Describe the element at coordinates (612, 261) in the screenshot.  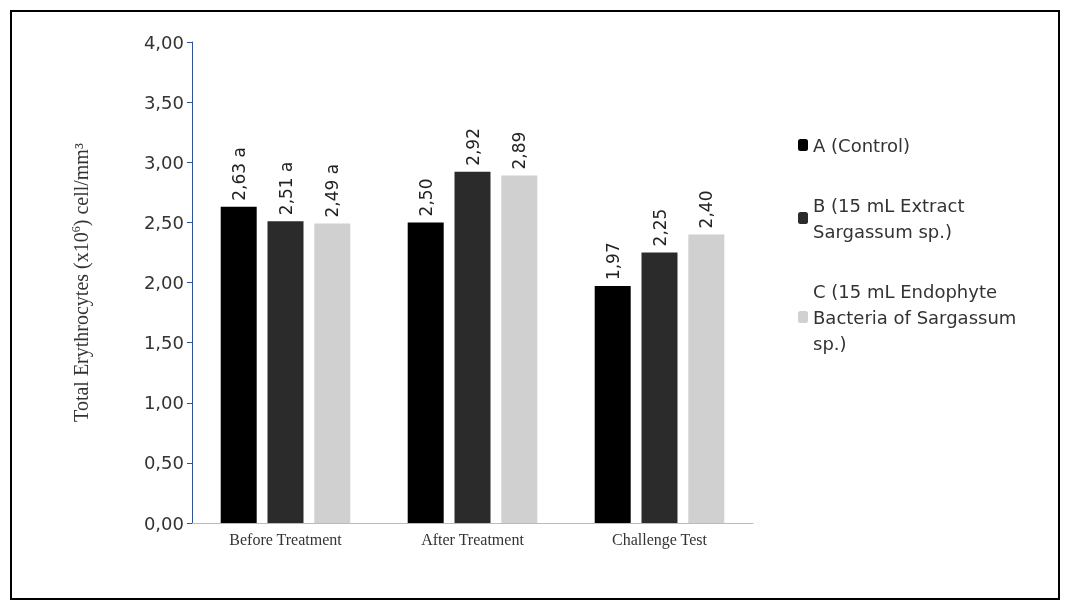
I see `data-label: 1,97` at that location.